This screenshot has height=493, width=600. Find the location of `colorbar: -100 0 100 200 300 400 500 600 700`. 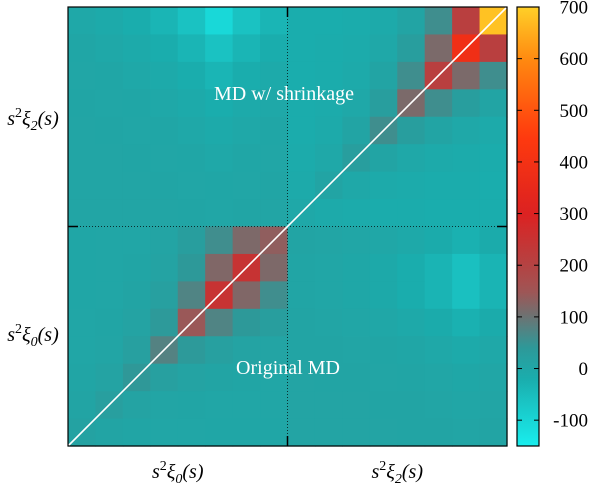

colorbar: -100 0 100 200 300 400 500 600 700 is located at coordinates (552, 223).